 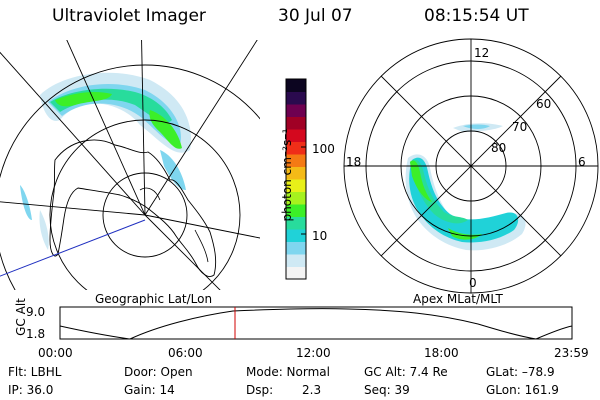 What do you see at coordinates (55, 353) in the screenshot?
I see `time-tick-0000: 00:00` at bounding box center [55, 353].